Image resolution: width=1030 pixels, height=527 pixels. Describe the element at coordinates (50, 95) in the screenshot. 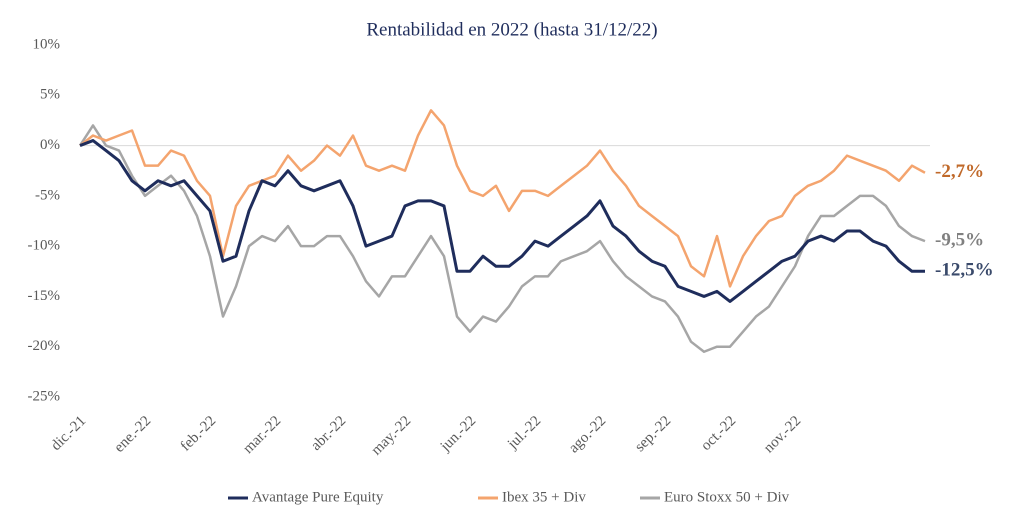

I see `y-tick-label: 5%` at that location.